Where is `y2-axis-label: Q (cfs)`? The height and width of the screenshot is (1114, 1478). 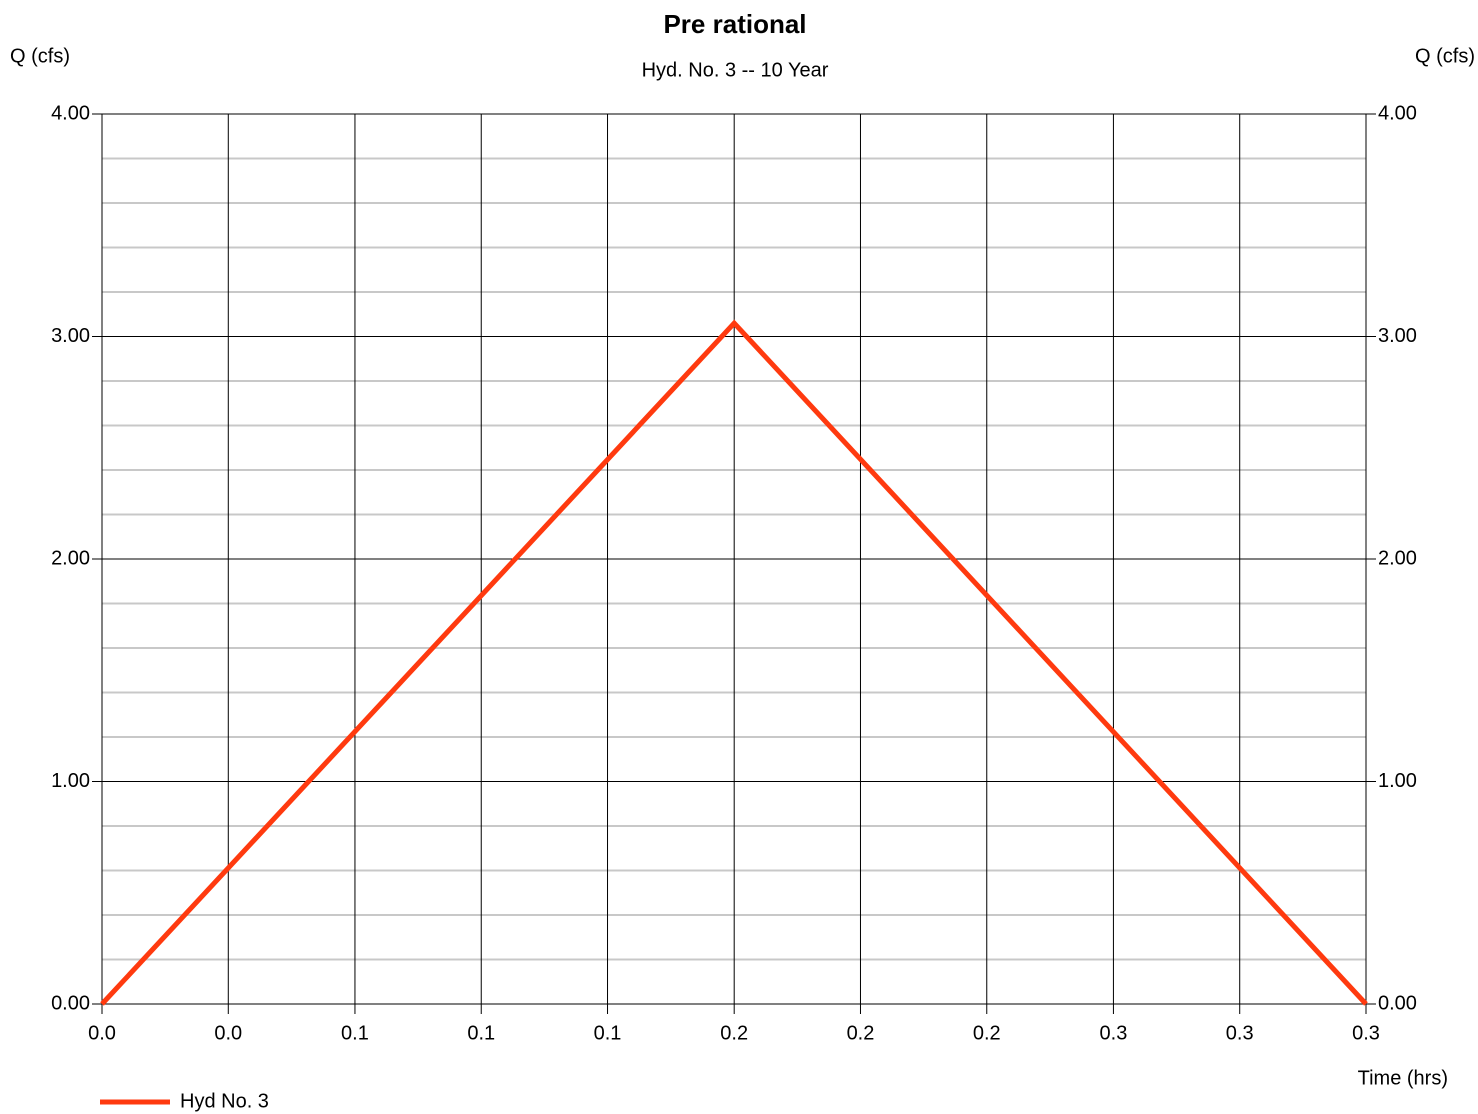
y2-axis-label: Q (cfs) is located at coordinates (1445, 56).